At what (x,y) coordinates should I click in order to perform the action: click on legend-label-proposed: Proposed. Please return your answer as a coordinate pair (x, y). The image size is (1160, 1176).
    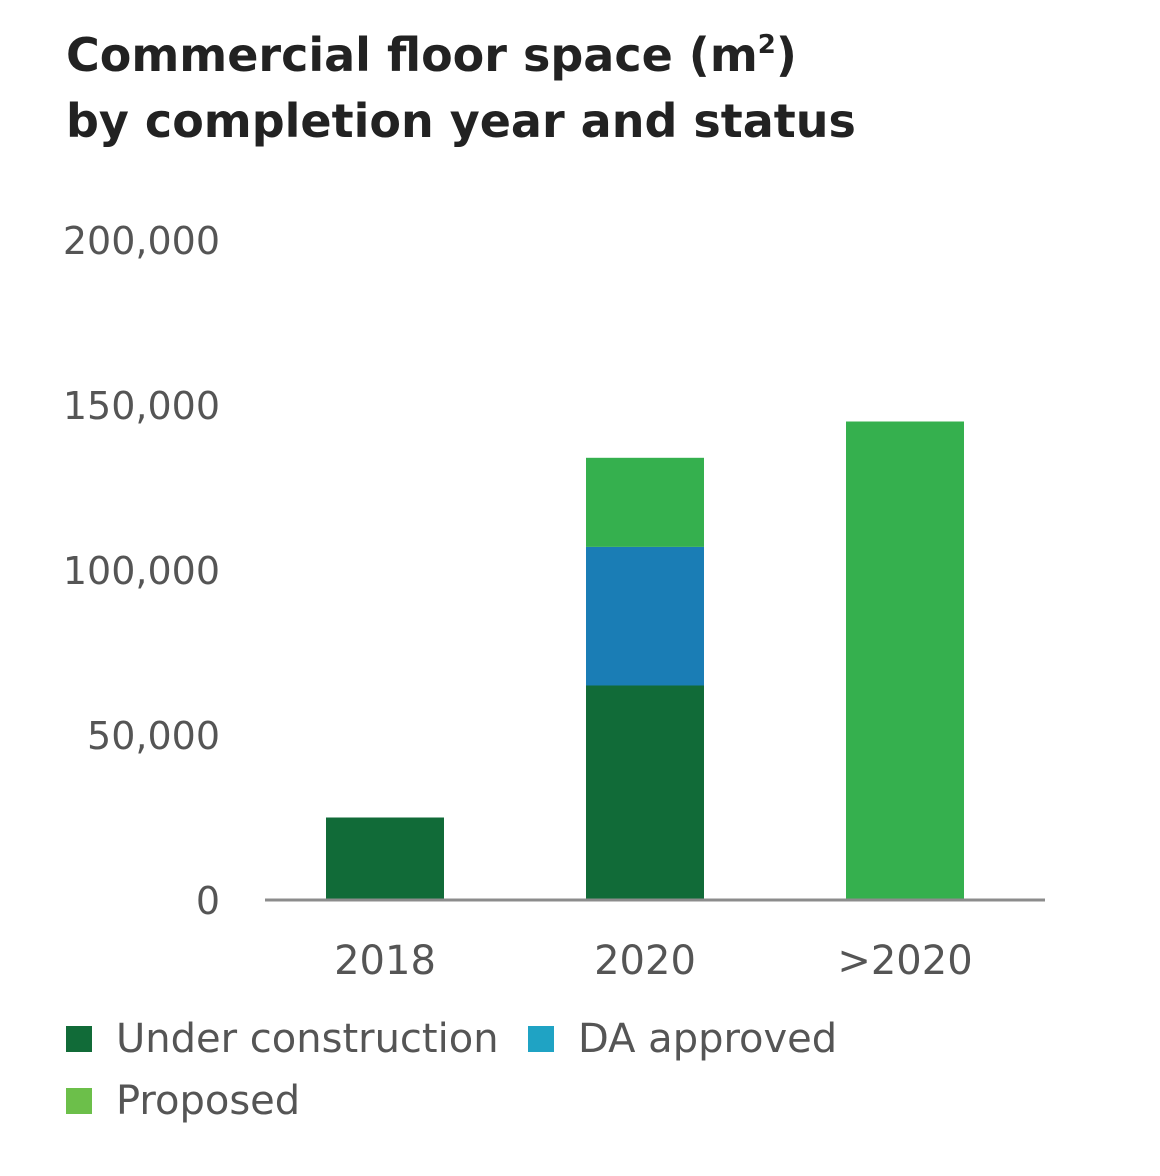
    Looking at the image, I should click on (208, 1101).